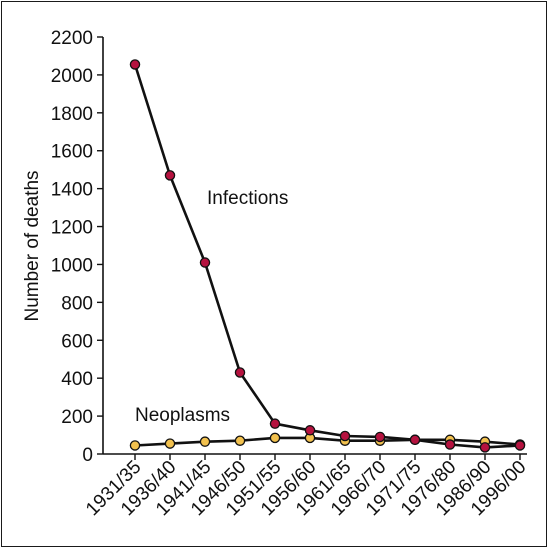  I want to click on y-tick-label: 200, so click(77, 417).